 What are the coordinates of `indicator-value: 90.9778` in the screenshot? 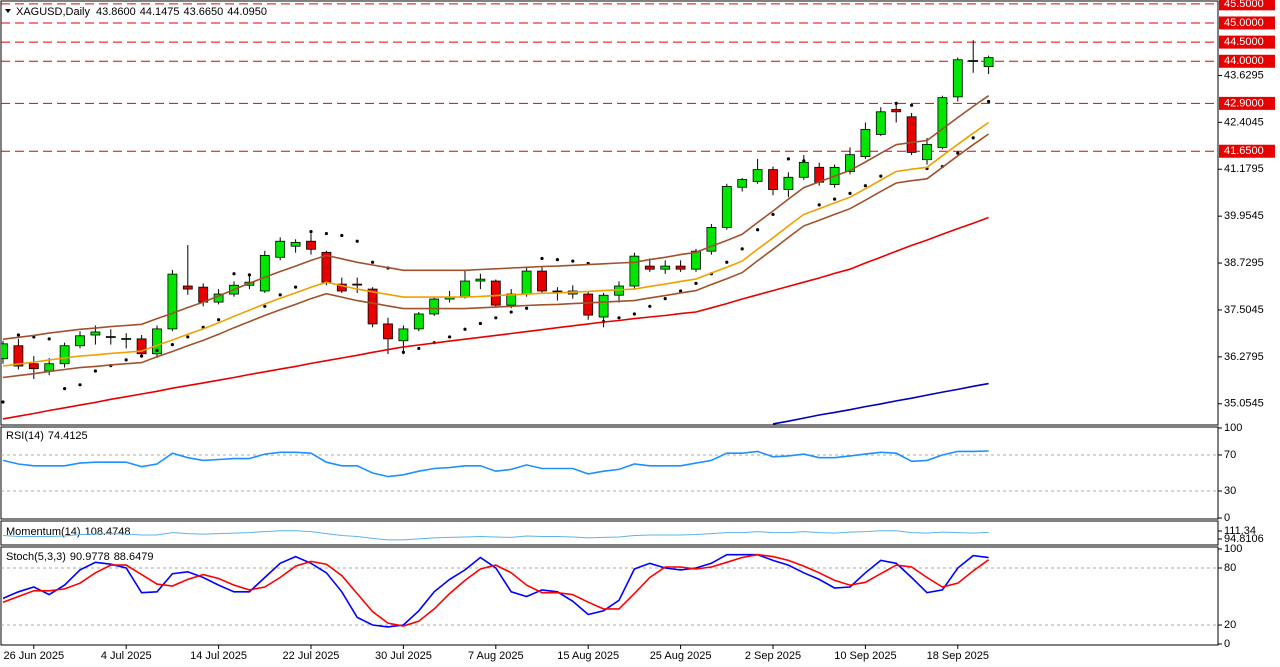 It's located at (90, 557).